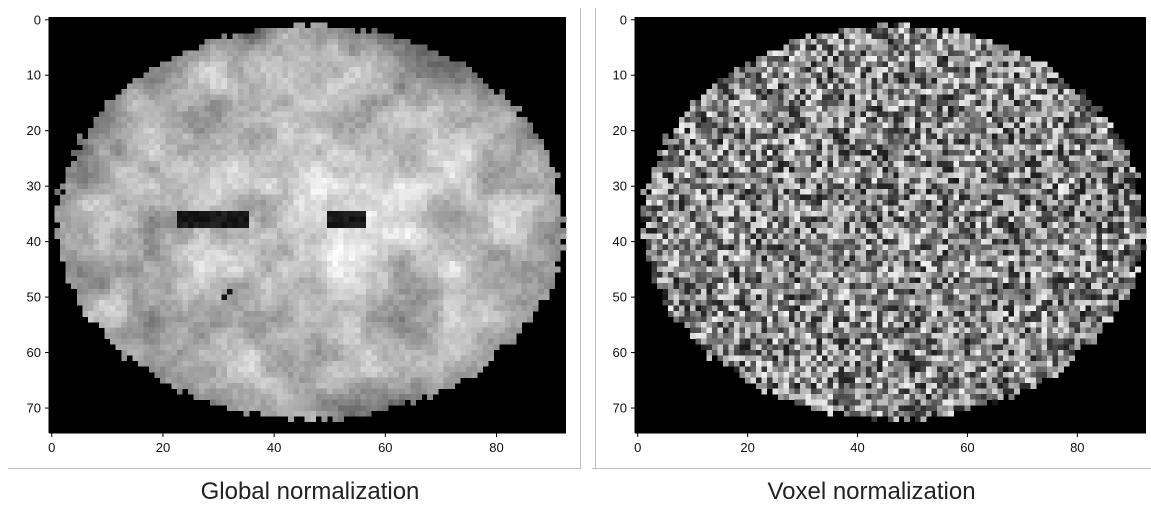 The image size is (1151, 508). Describe the element at coordinates (595, 238) in the screenshot. I see `panel-left-border` at that location.